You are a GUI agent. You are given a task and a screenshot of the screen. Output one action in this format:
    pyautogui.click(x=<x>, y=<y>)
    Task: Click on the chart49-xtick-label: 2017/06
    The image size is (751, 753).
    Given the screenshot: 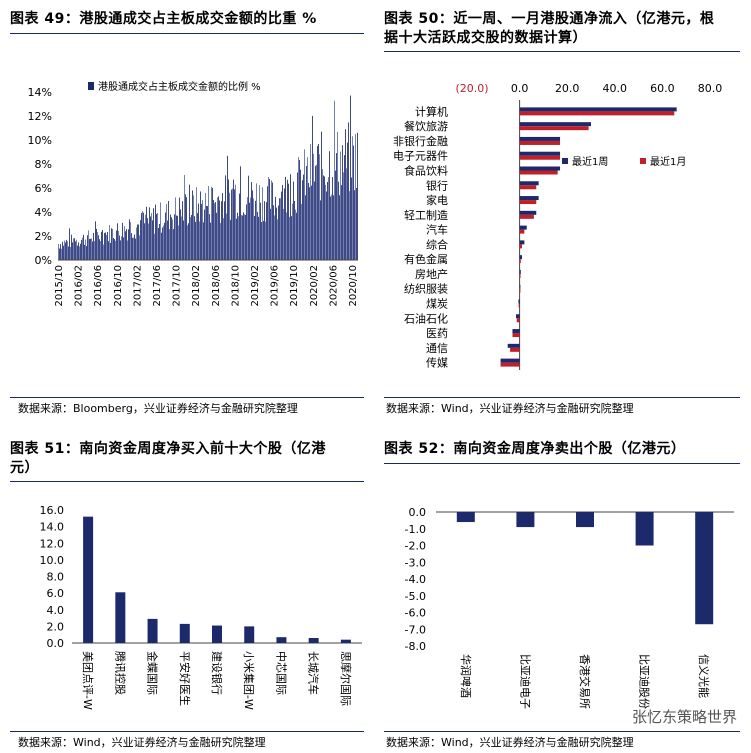 What is the action you would take?
    pyautogui.click(x=157, y=286)
    